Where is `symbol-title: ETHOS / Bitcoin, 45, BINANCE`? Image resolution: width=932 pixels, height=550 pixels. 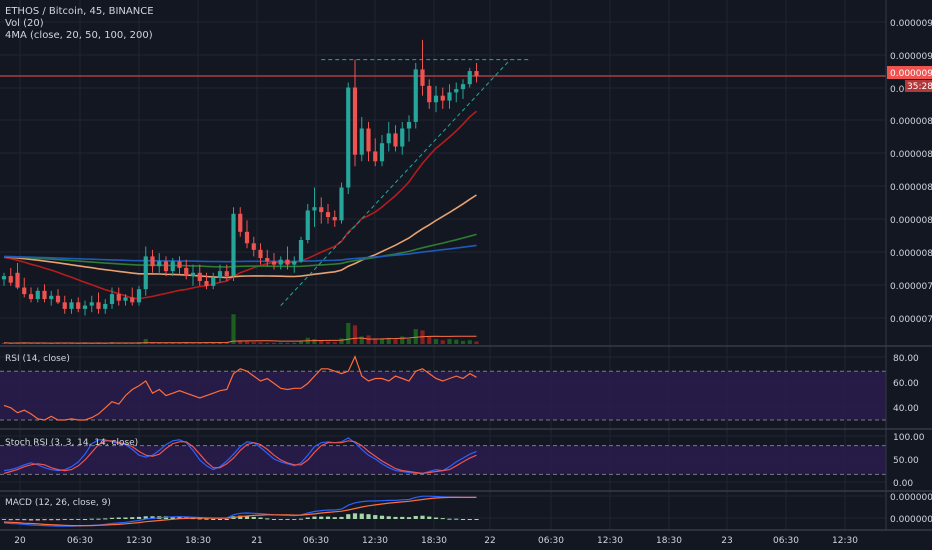
symbol-title: ETHOS / Bitcoin, 45, BINANCE is located at coordinates (79, 11).